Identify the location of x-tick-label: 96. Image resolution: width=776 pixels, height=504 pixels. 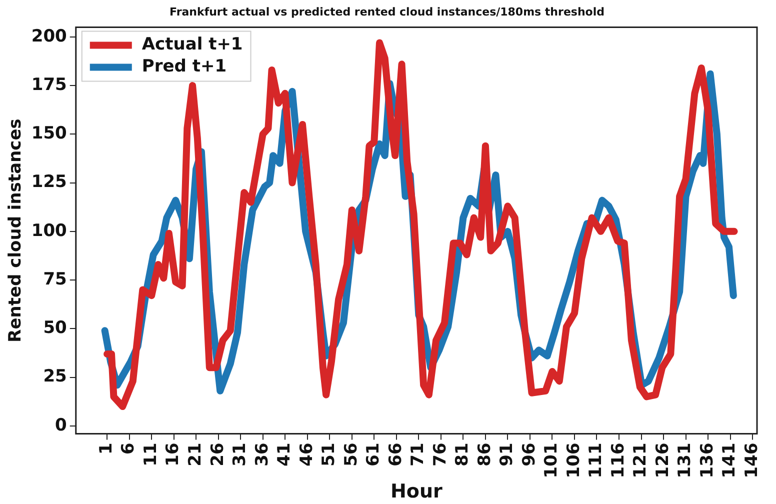
(529, 454).